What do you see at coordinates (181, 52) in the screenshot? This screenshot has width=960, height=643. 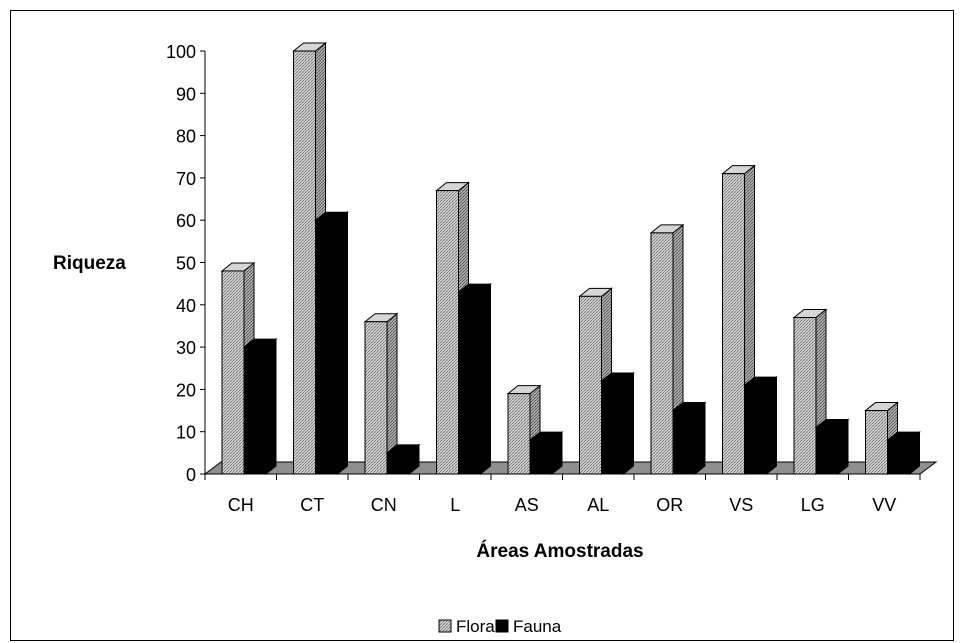 I see `y-tick-label: 100` at bounding box center [181, 52].